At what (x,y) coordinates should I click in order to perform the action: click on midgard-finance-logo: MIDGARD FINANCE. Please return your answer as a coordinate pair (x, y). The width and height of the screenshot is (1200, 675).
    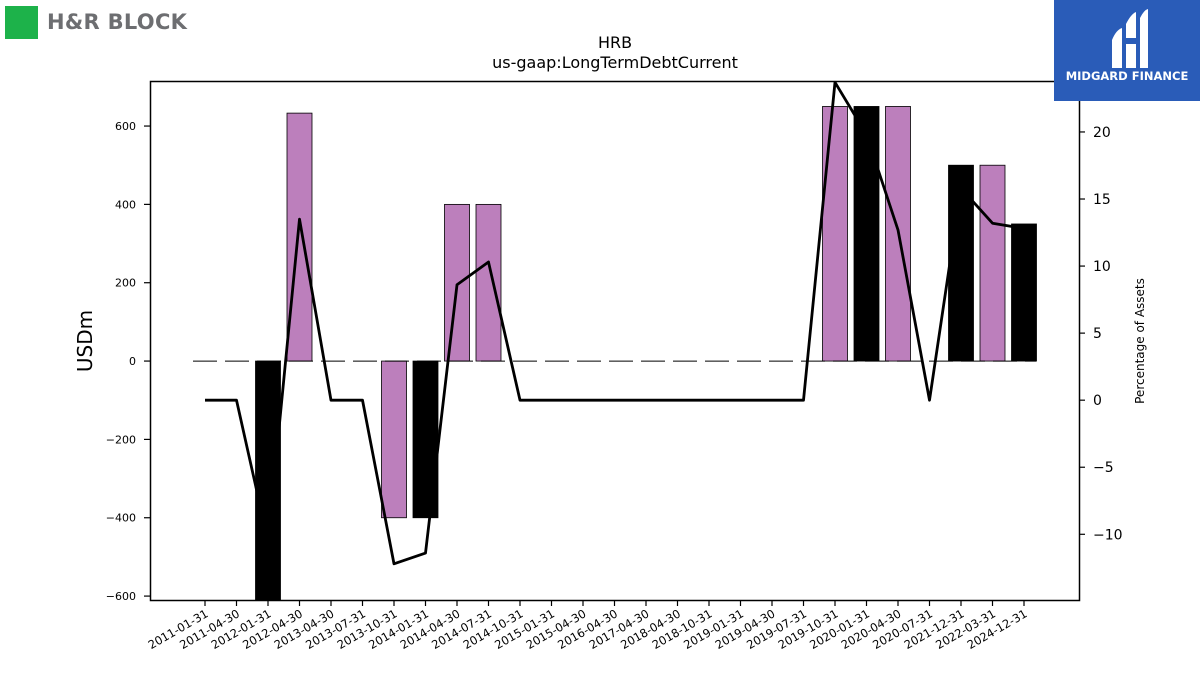
    Looking at the image, I should click on (1127, 50).